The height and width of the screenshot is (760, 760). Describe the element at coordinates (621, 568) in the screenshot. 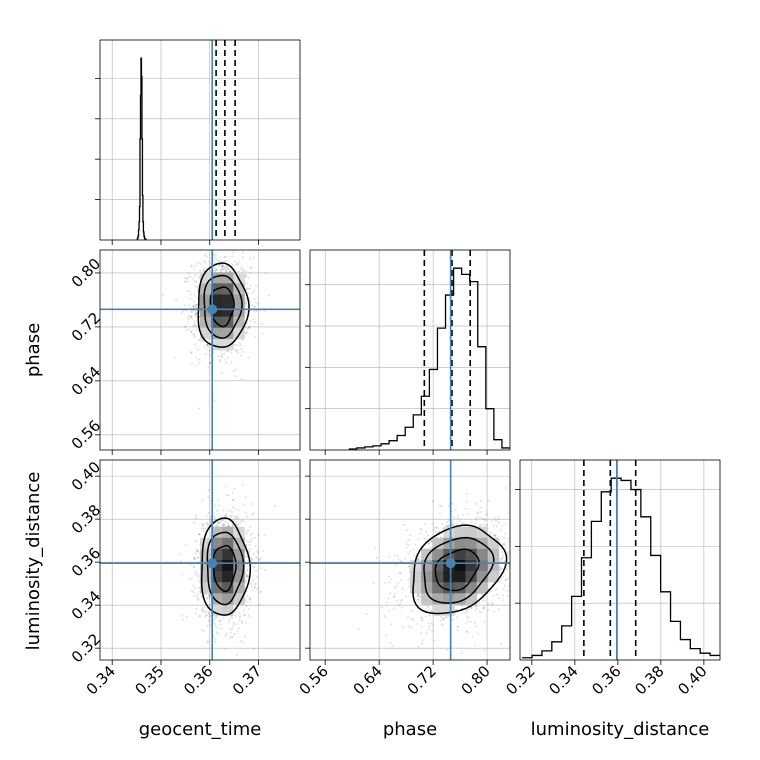

I see `hist-bars-luminosity_distance` at that location.